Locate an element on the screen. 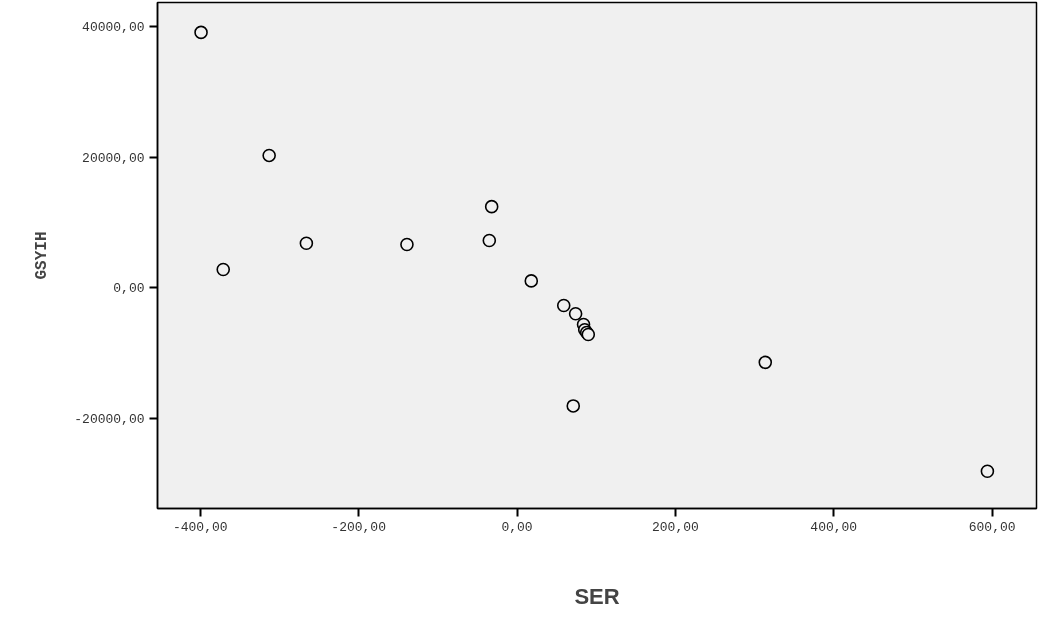  x-tick-label: 0,00 is located at coordinates (517, 527).